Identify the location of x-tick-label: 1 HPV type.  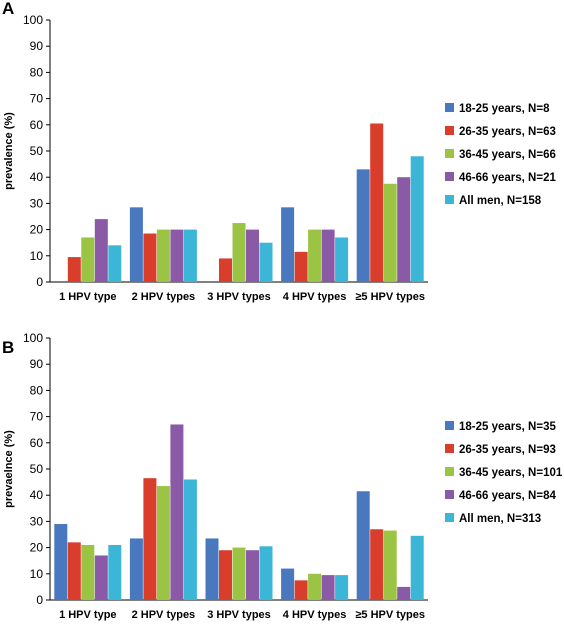
(87, 297).